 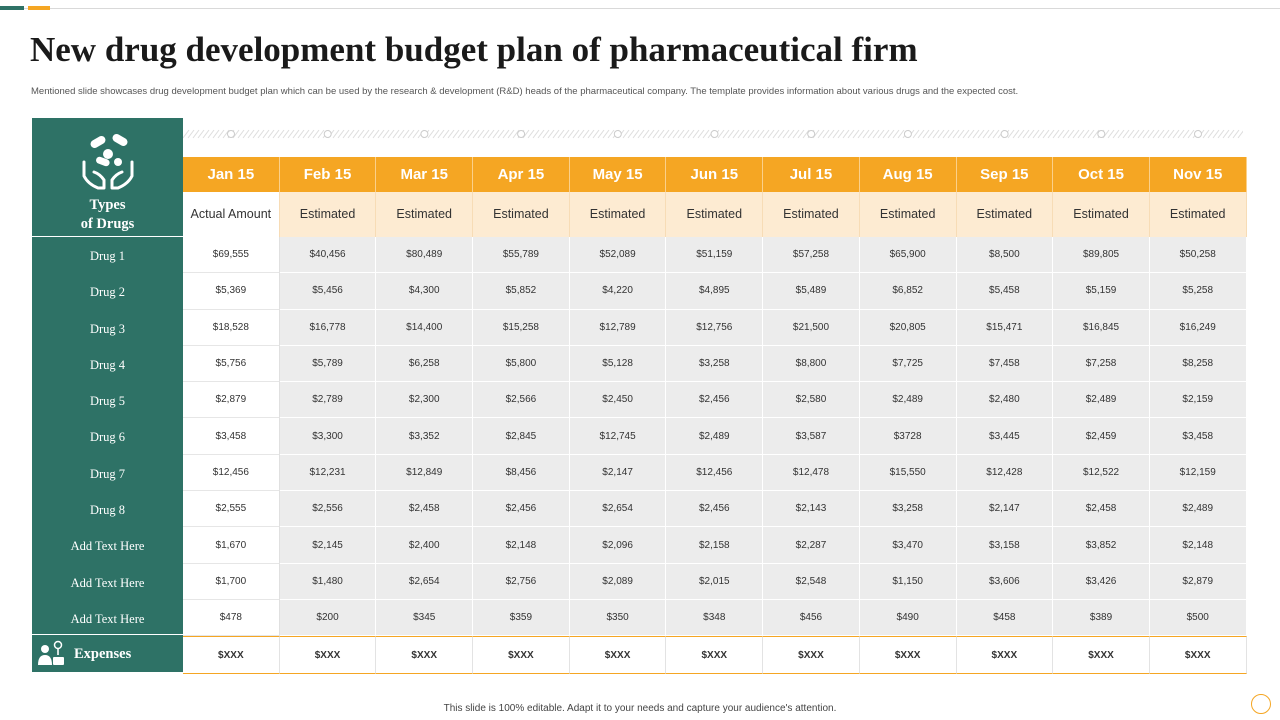 I want to click on accent-bar-orange, so click(x=39, y=8).